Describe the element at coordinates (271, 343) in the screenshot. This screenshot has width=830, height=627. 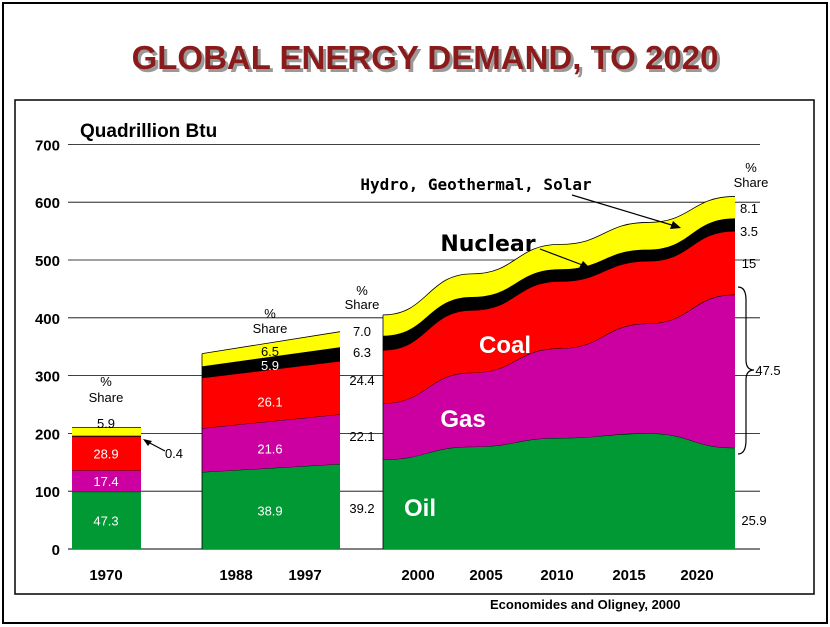
I see `area-1988-hydro-edge` at that location.